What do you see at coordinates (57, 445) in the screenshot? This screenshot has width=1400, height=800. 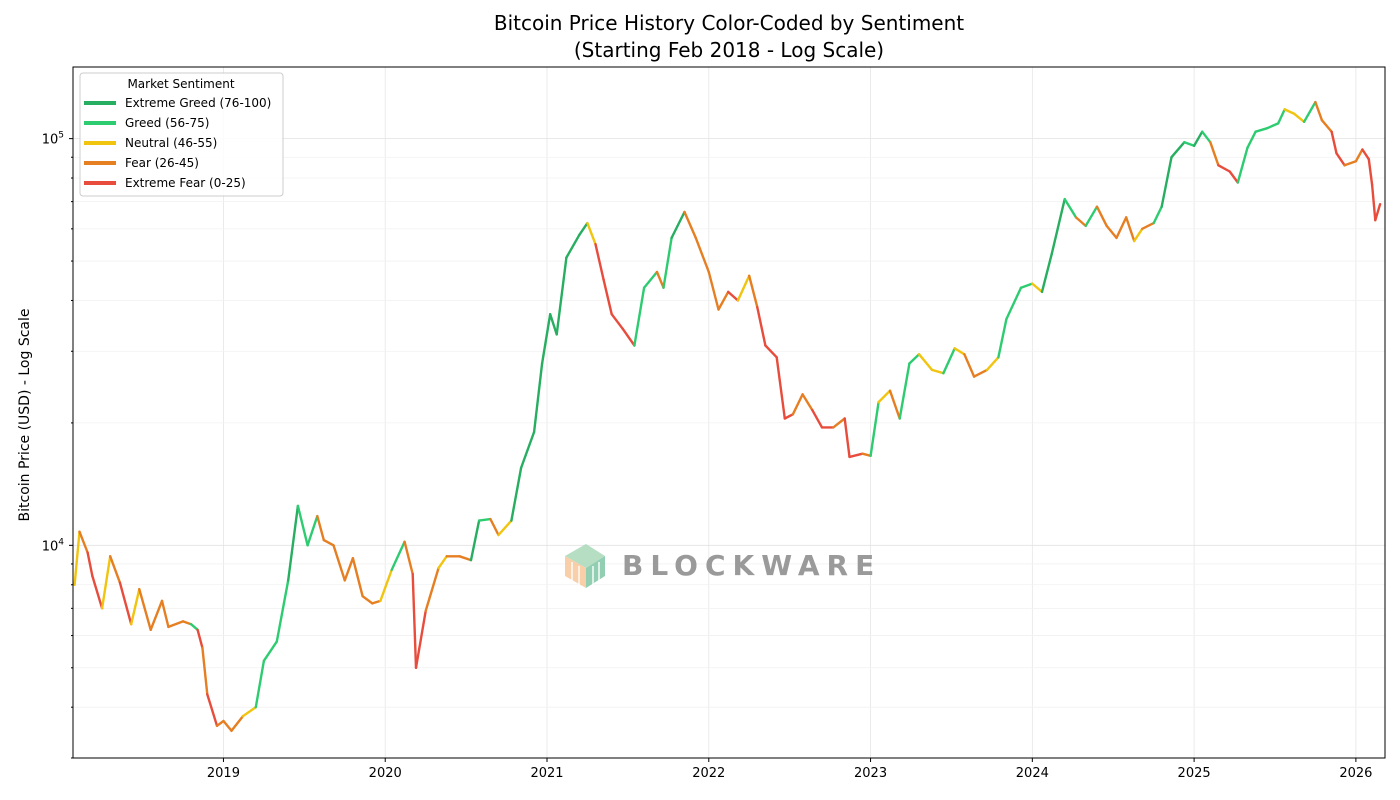 I see `y-axis: 10⁴ 10⁵` at bounding box center [57, 445].